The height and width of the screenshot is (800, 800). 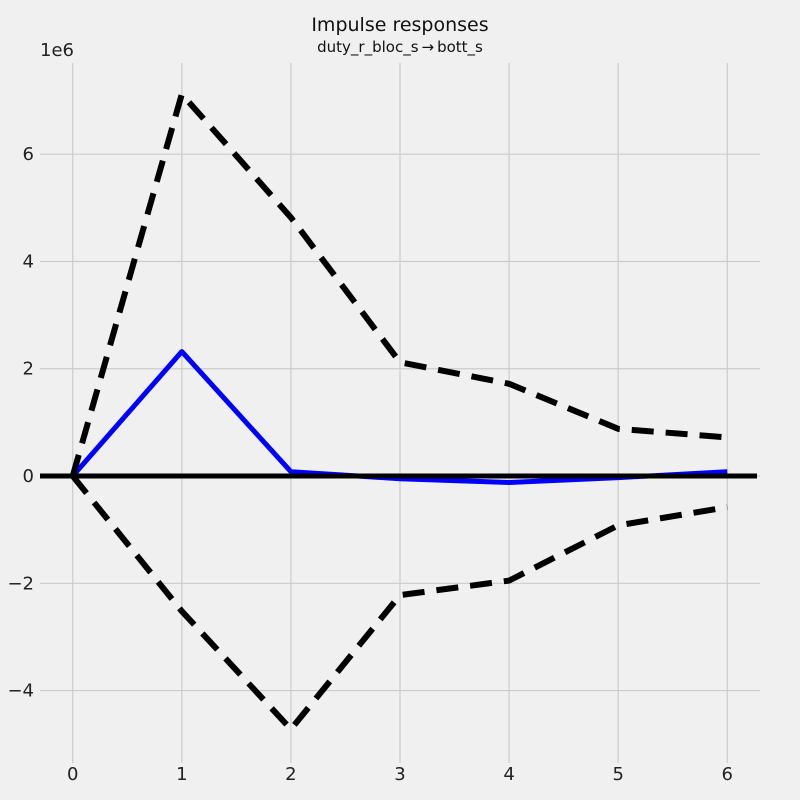 I want to click on y-axis-offset-label: 1e6, so click(x=57, y=50).